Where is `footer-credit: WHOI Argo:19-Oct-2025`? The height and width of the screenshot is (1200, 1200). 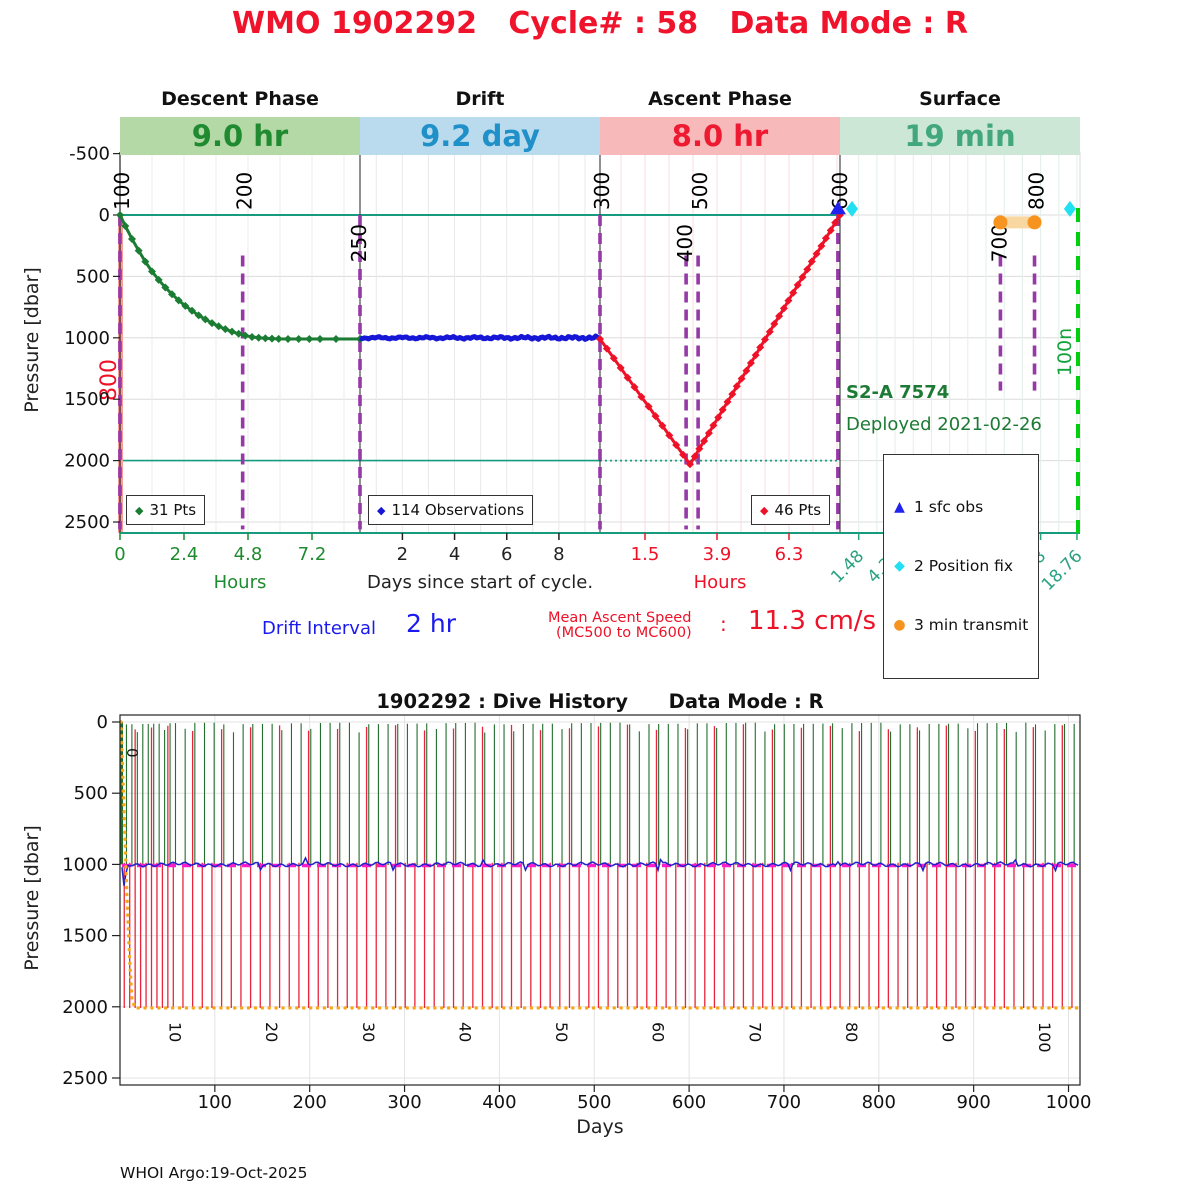 footer-credit: WHOI Argo:19-Oct-2025 is located at coordinates (214, 1173).